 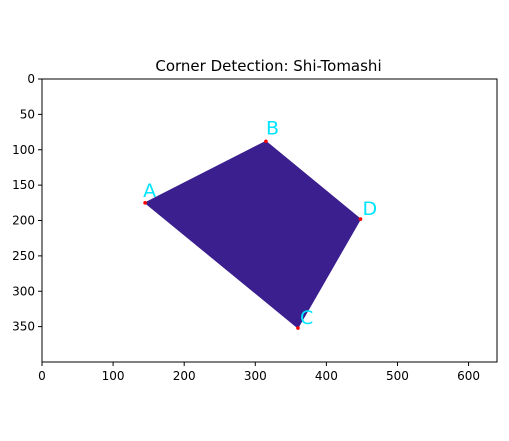 I want to click on chart-title: Corner Detection: Shi-Tomashi, so click(x=268, y=66).